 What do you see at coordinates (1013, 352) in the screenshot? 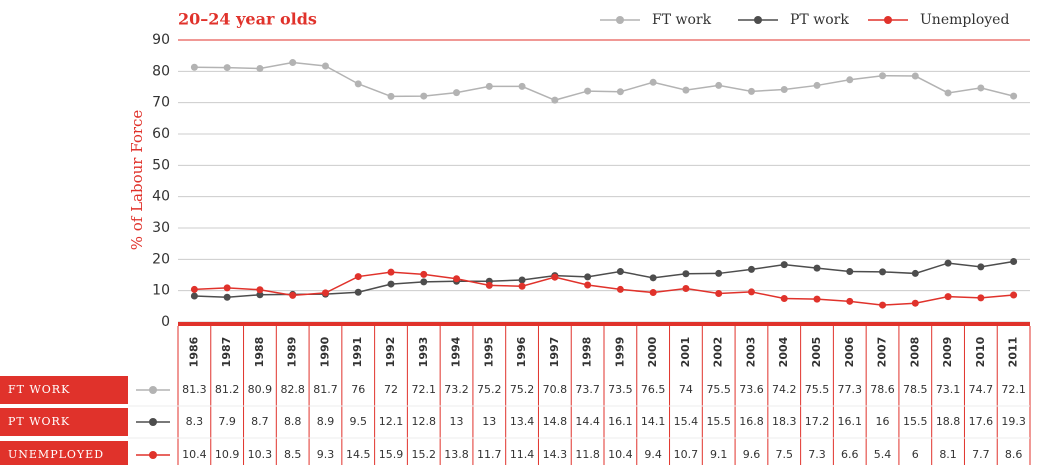
I see `x-tick-label: 2011` at bounding box center [1013, 352].